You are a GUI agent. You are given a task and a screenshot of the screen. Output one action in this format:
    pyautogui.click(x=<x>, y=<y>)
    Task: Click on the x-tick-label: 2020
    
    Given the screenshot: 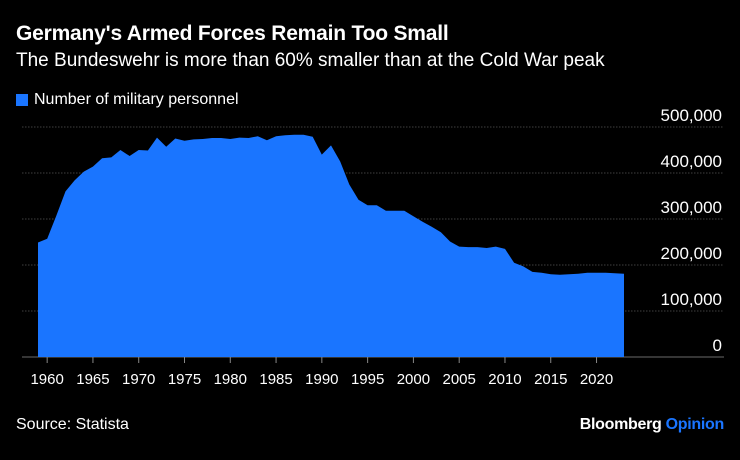 What is the action you would take?
    pyautogui.click(x=596, y=379)
    